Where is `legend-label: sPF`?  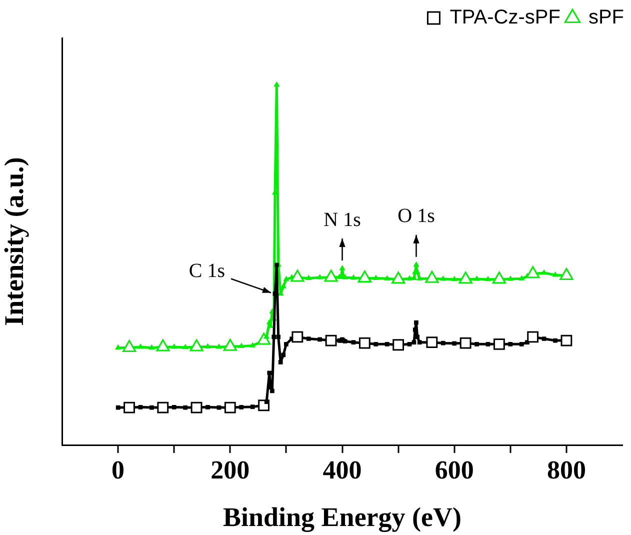 legend-label: sPF is located at coordinates (606, 17).